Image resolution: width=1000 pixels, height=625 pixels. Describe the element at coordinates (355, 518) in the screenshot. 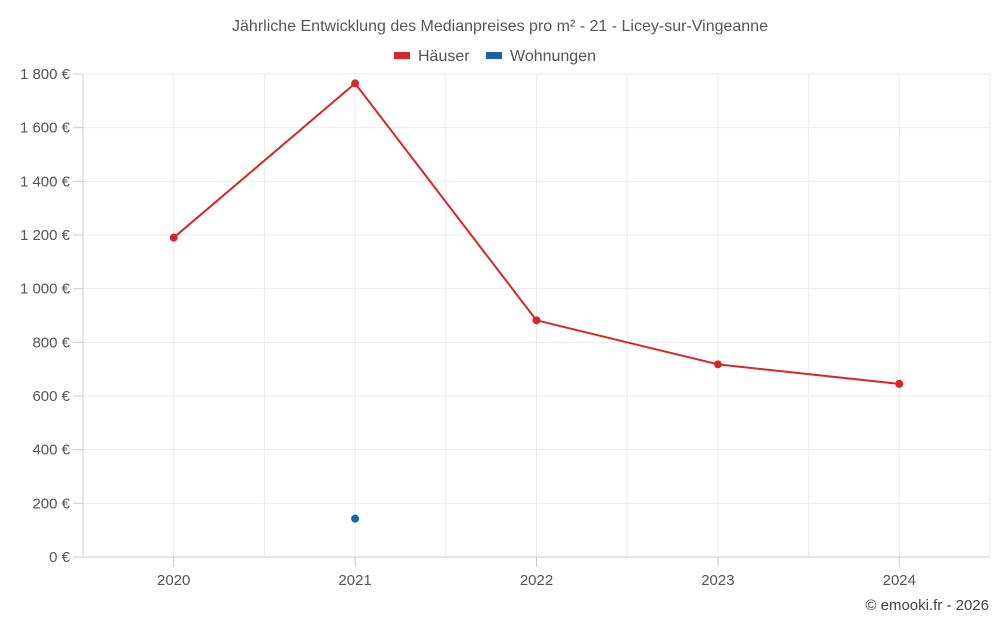

I see `data-point-wohnungen` at that location.